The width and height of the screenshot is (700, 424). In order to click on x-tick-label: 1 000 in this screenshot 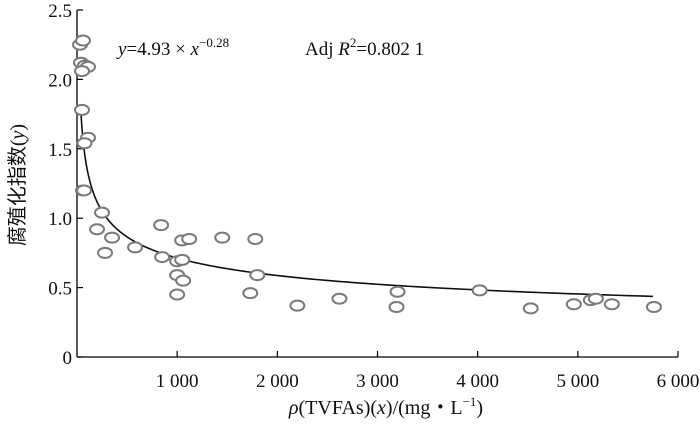, I will do `click(177, 381)`.